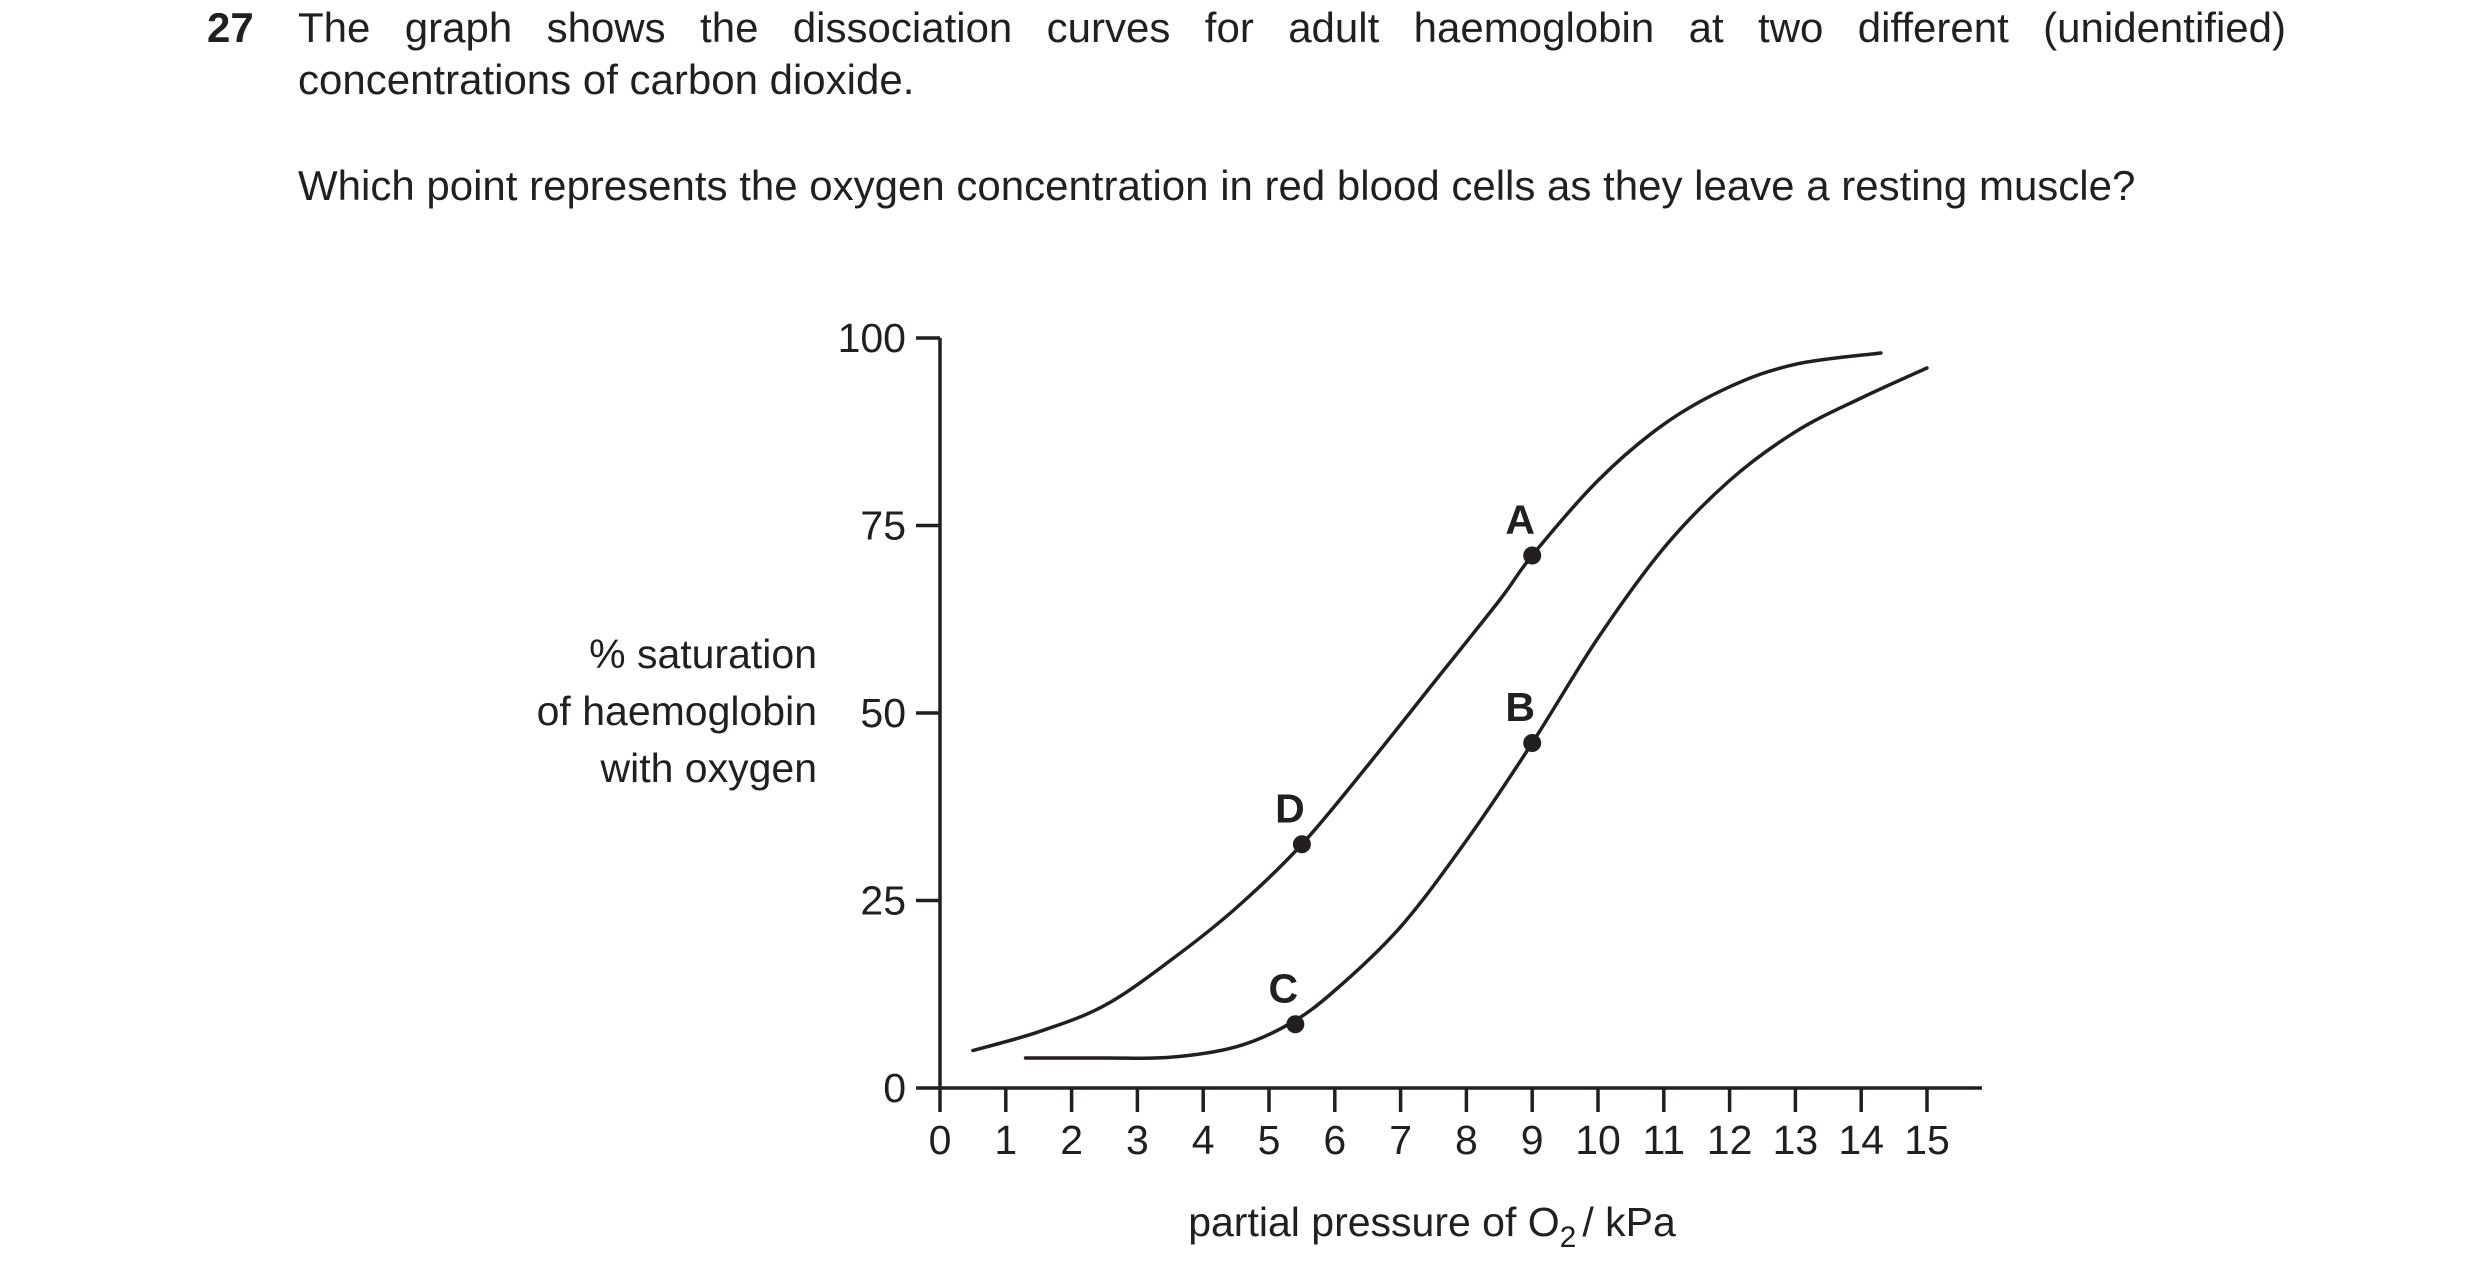 This screenshot has height=1284, width=2480. What do you see at coordinates (1927, 1140) in the screenshot?
I see `x-tick-label: 15` at bounding box center [1927, 1140].